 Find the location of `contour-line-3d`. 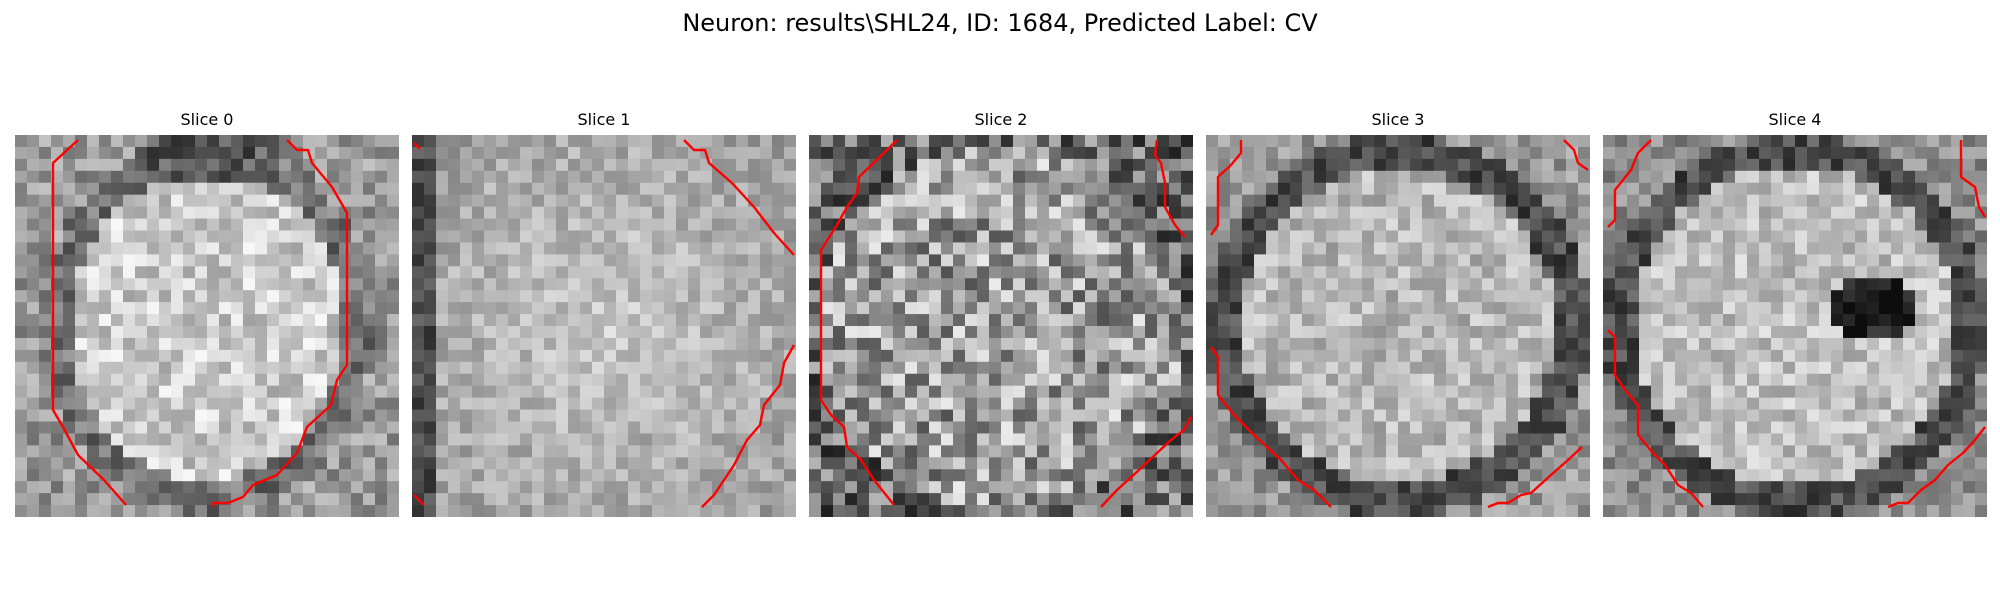

contour-line-3d is located at coordinates (1535, 477).